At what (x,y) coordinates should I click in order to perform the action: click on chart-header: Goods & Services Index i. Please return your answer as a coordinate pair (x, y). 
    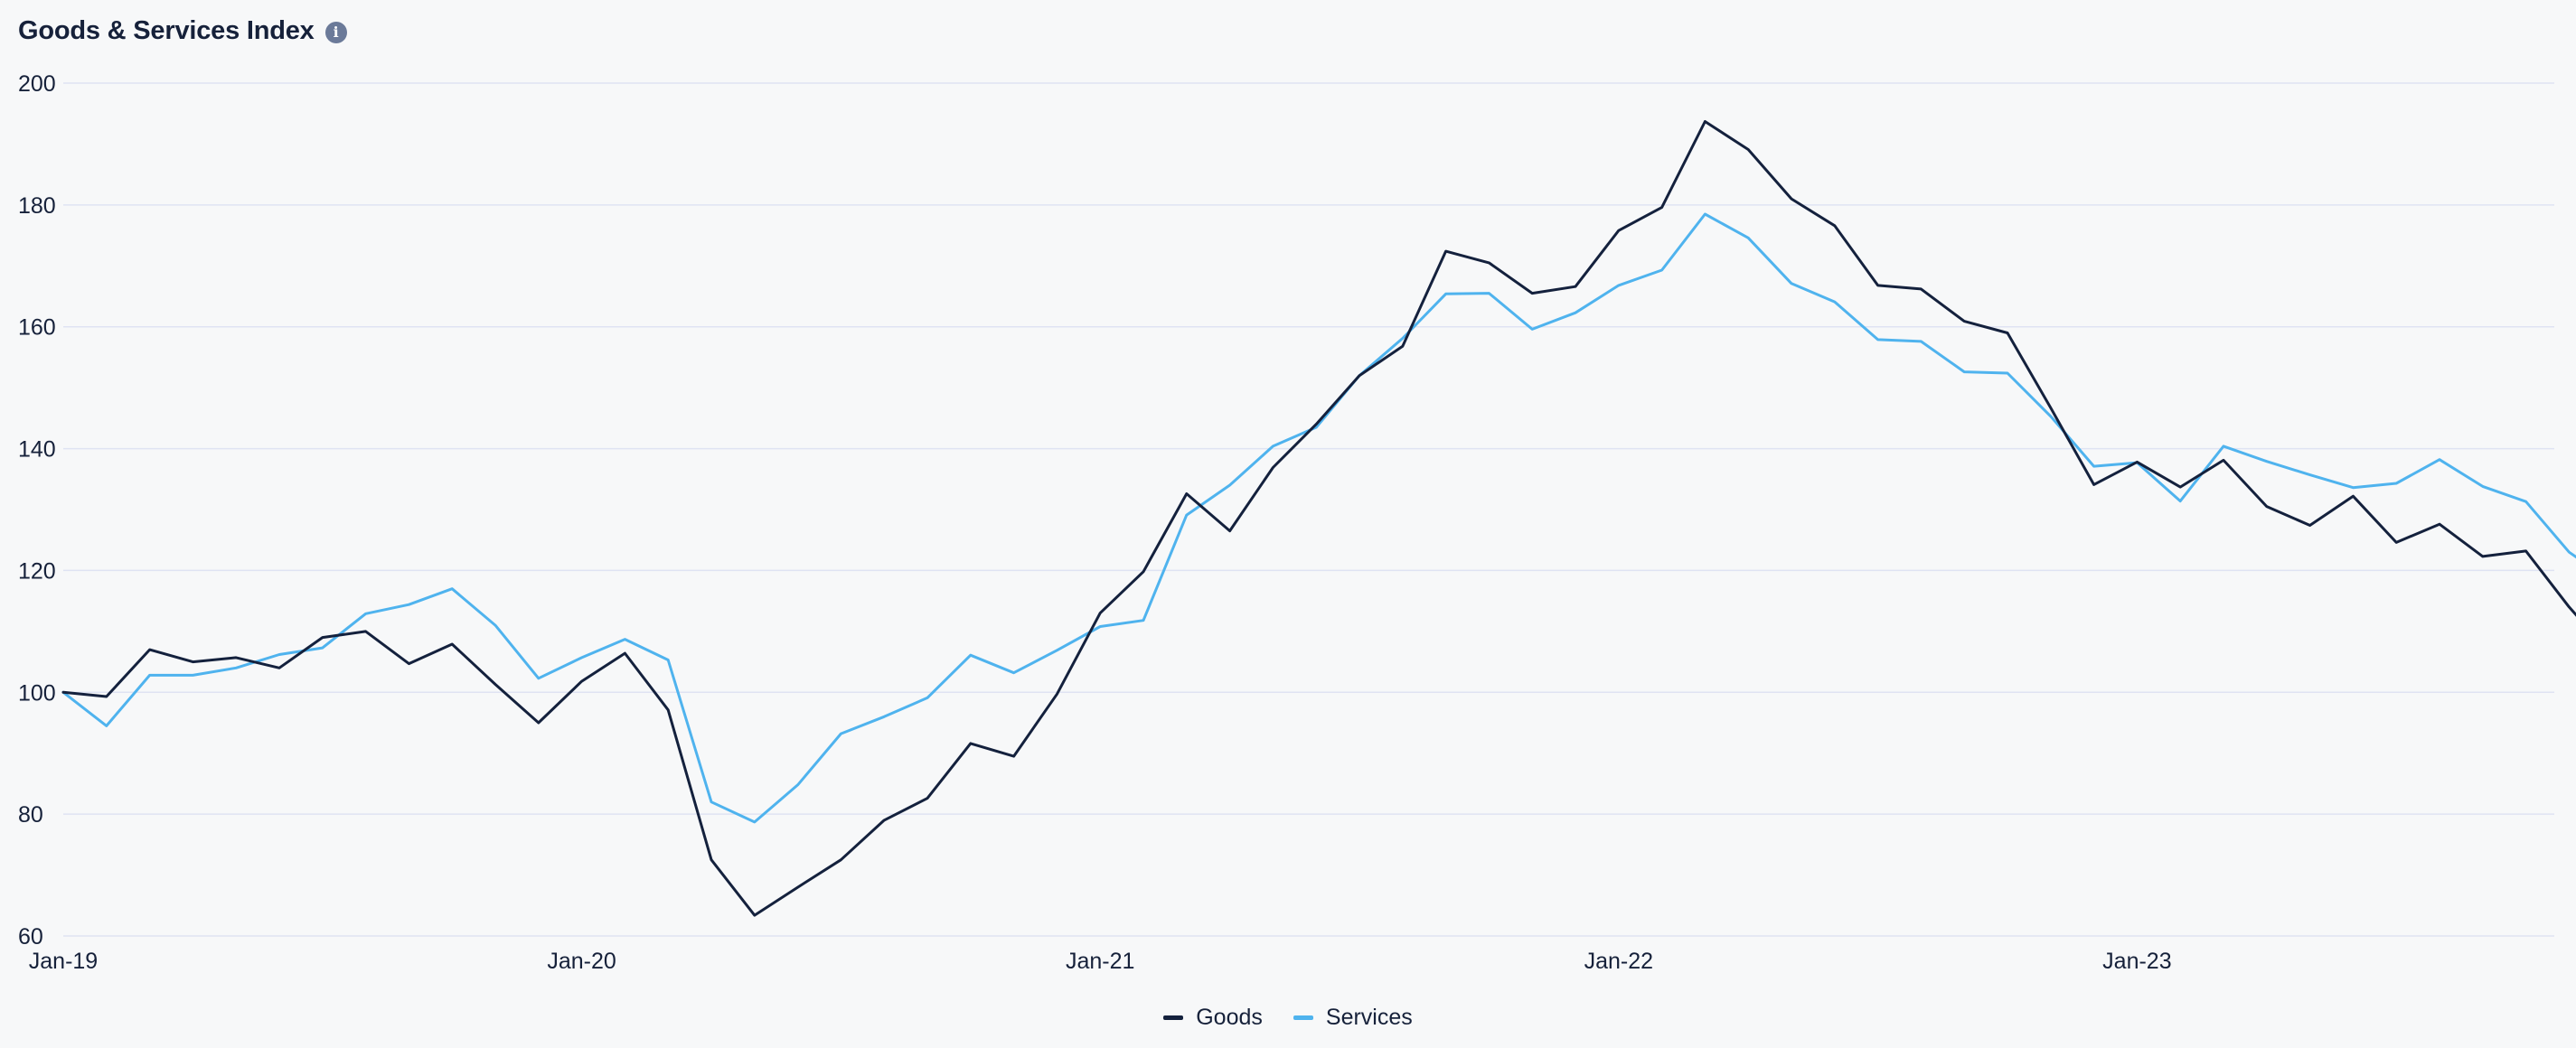
    Looking at the image, I should click on (183, 31).